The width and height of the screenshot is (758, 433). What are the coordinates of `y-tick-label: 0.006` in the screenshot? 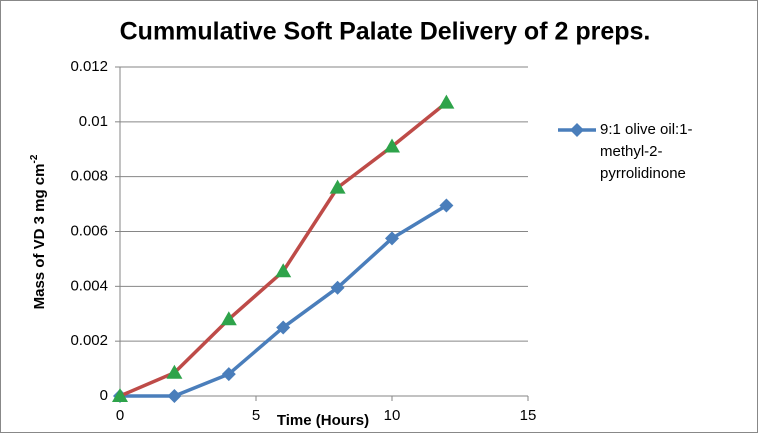 It's located at (89, 230).